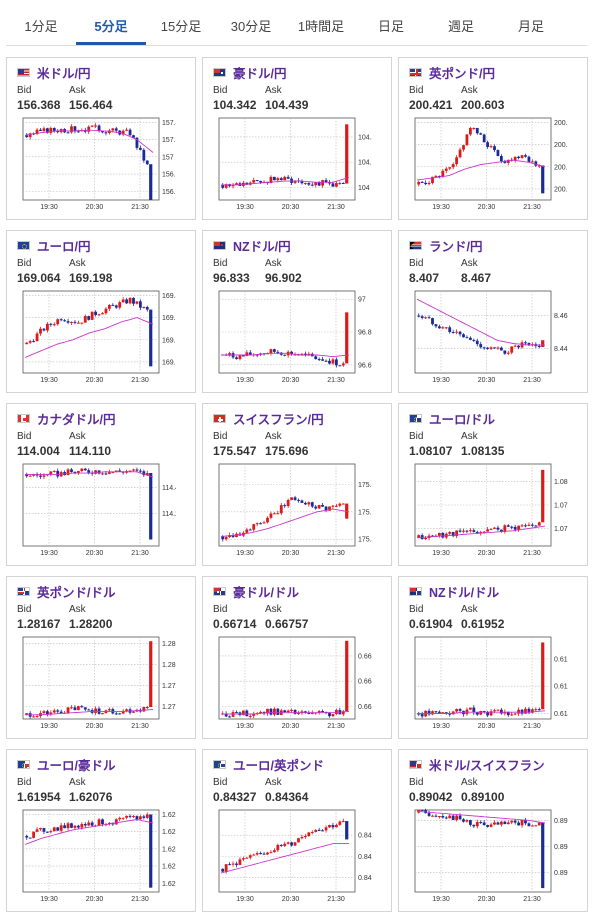 This screenshot has height=923, width=593. What do you see at coordinates (51, 609) in the screenshot?
I see `price-labels: Bid Ask` at bounding box center [51, 609].